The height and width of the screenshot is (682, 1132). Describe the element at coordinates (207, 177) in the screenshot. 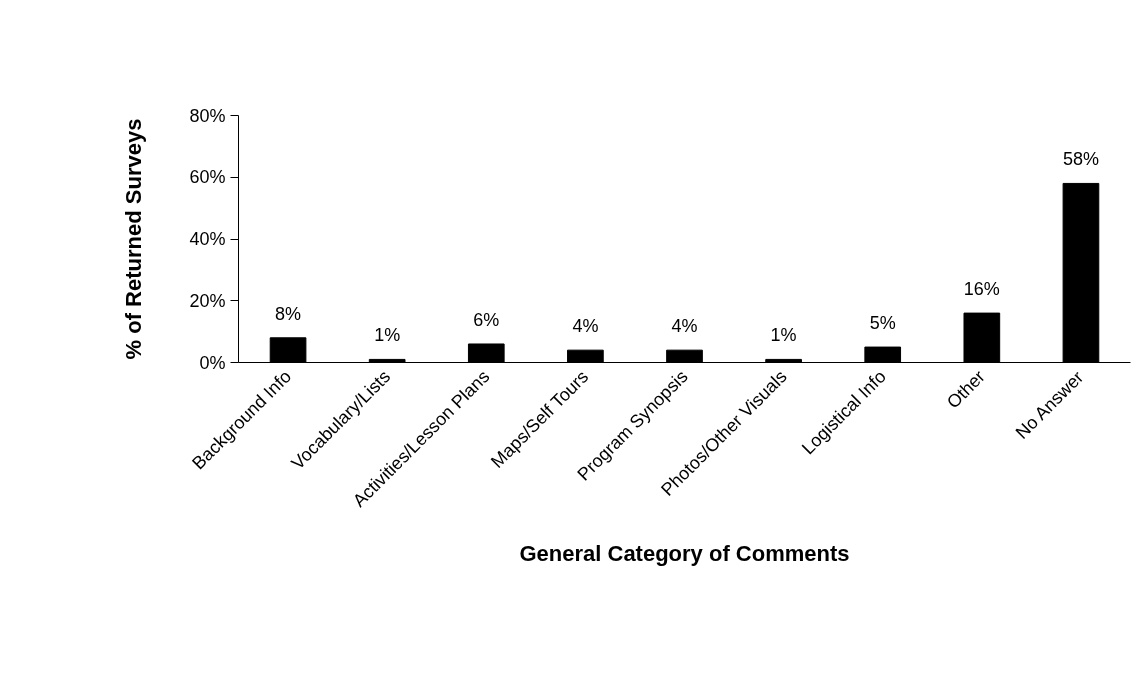

I see `y-tick-label: 60%` at that location.